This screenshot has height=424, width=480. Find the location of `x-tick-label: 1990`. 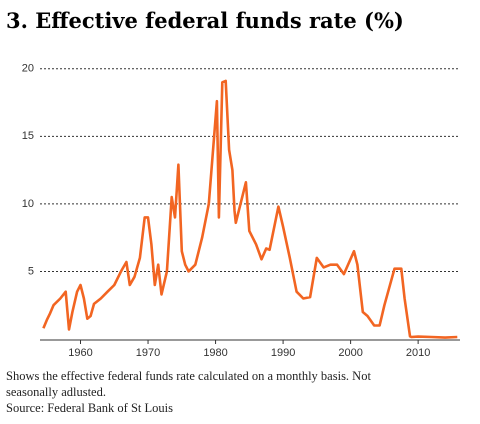

x-tick-label: 1990 is located at coordinates (283, 353).